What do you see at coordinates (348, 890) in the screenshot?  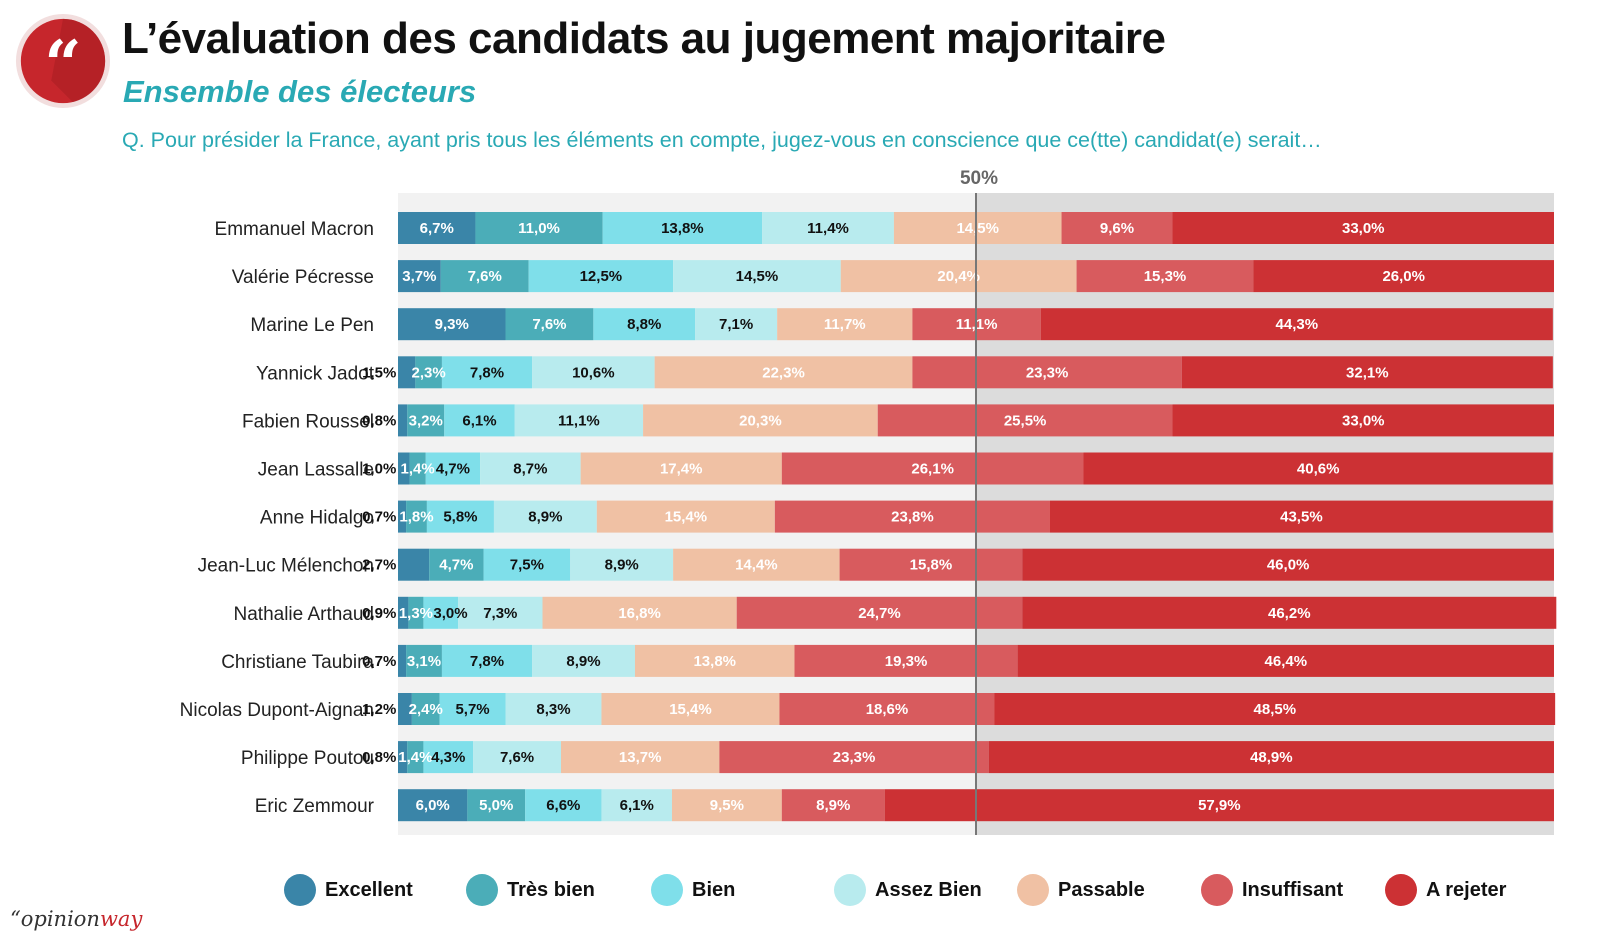 I see `legend-item: Excellent` at bounding box center [348, 890].